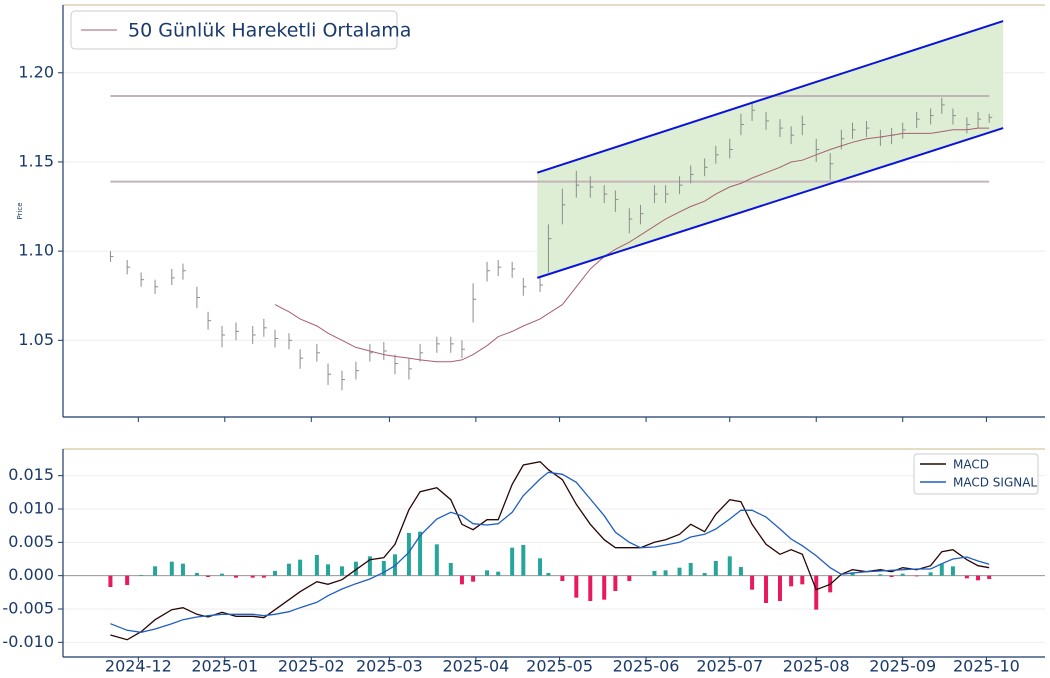 The image size is (1050, 678). What do you see at coordinates (311, 666) in the screenshot?
I see `x-tick-label: 2025-02` at bounding box center [311, 666].